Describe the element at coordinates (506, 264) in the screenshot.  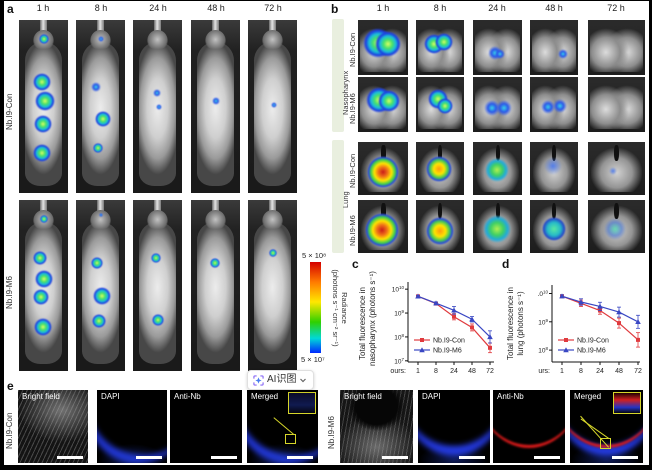
I see `panel-d-label: d` at that location.